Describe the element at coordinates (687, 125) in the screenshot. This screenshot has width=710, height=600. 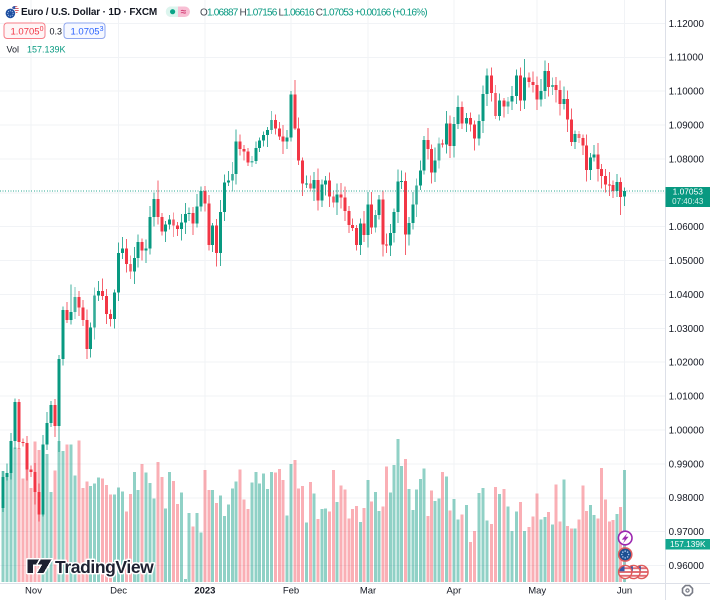
I see `svg-text: 1.09000` at that location.